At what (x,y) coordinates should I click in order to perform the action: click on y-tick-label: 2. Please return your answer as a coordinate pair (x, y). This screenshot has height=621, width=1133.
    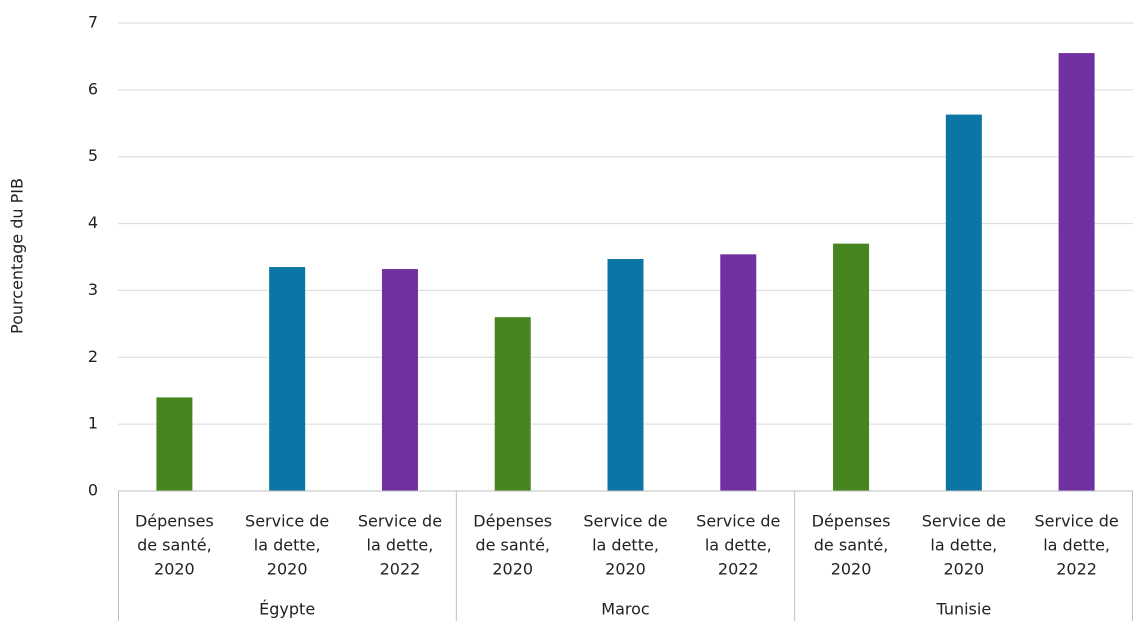
    Looking at the image, I should click on (93, 356).